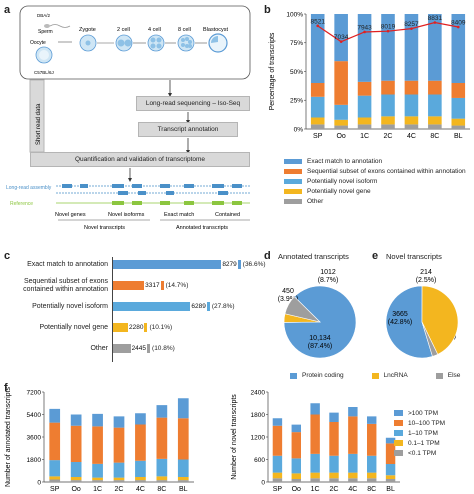 The width and height of the screenshot is (474, 494). I want to click on y-tick-label: 50%, so click(296, 72).